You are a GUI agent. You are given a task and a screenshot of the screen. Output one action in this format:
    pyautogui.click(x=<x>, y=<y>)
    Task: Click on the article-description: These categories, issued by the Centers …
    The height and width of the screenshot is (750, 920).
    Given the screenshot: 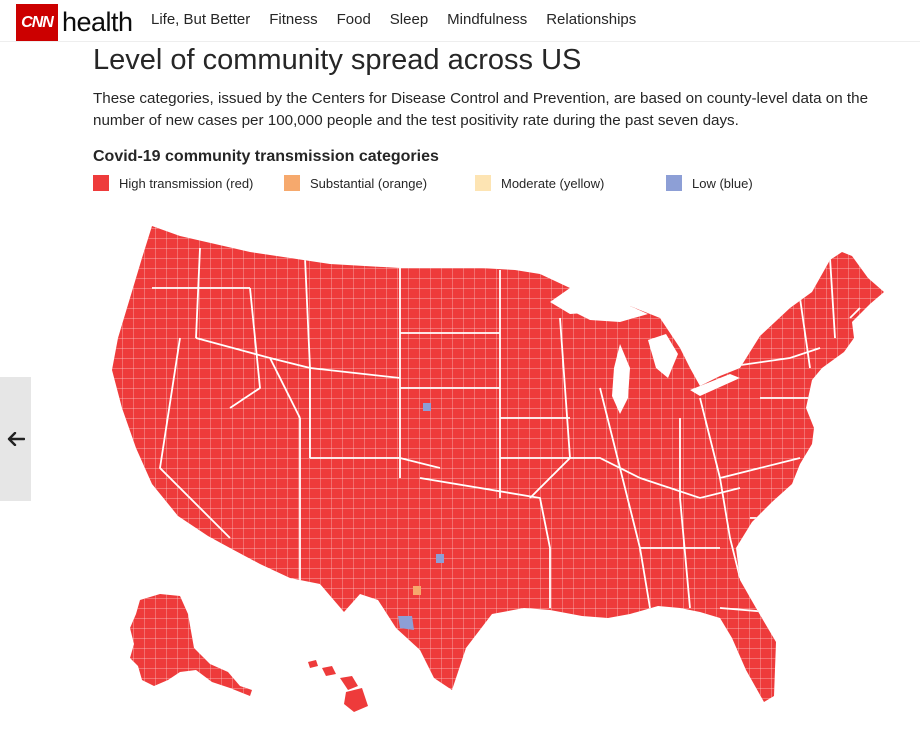 What is the action you would take?
    pyautogui.click(x=481, y=109)
    